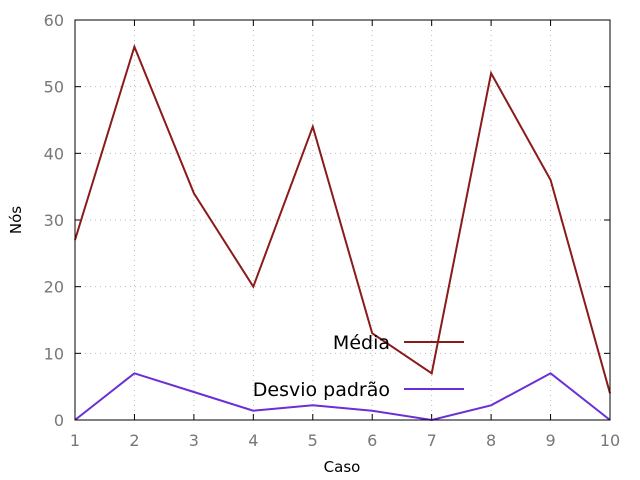  I want to click on x-axis-label: Caso, so click(342, 467).